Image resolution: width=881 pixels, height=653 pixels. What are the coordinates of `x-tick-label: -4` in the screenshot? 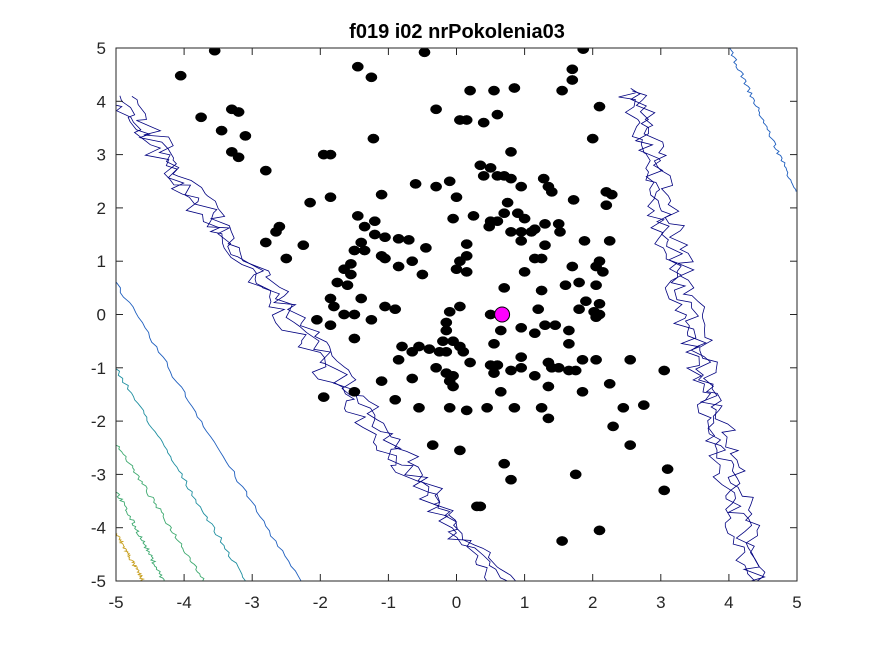 It's located at (184, 602).